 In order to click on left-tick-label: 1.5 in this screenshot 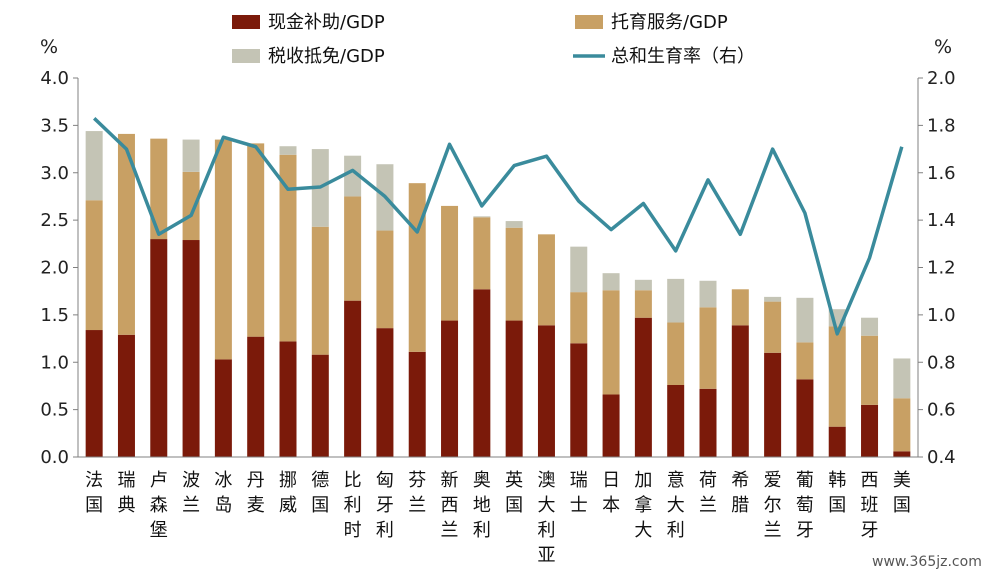, I will do `click(54, 315)`.